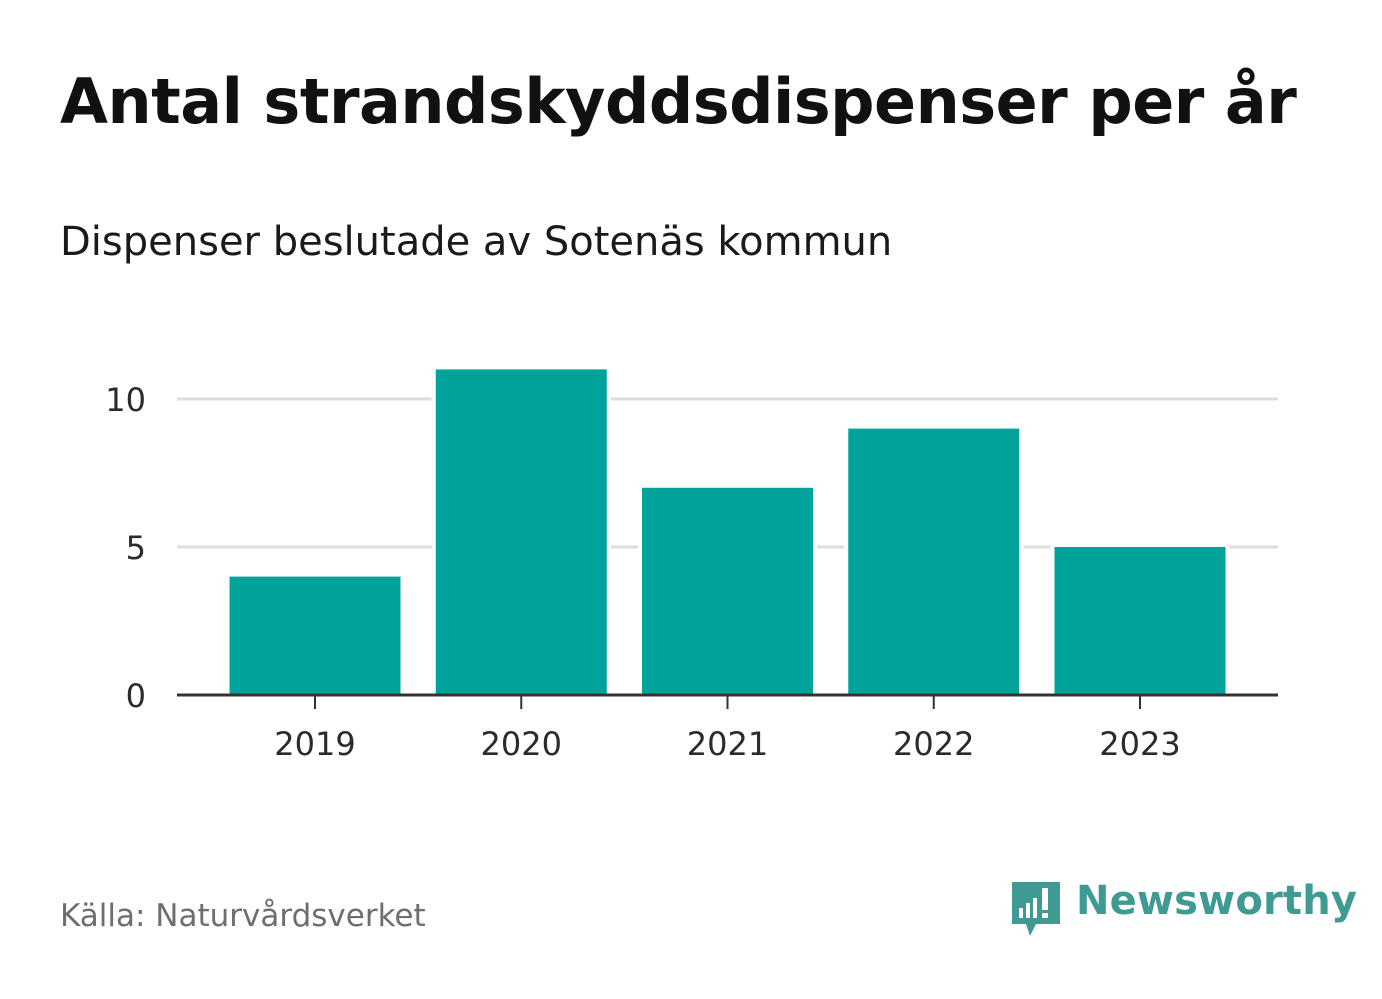  What do you see at coordinates (136, 548) in the screenshot?
I see `y-tick-label-5: 5` at bounding box center [136, 548].